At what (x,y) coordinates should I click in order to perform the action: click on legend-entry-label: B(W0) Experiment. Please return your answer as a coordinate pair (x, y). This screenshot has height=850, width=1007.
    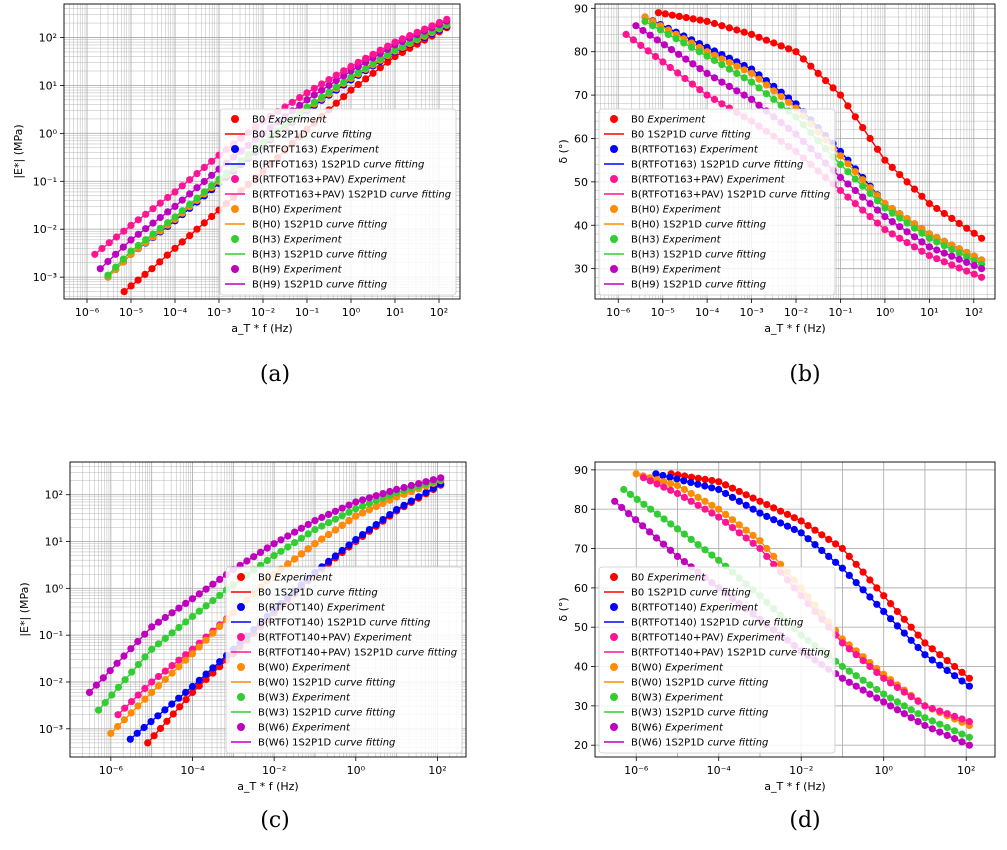
    Looking at the image, I should click on (304, 668).